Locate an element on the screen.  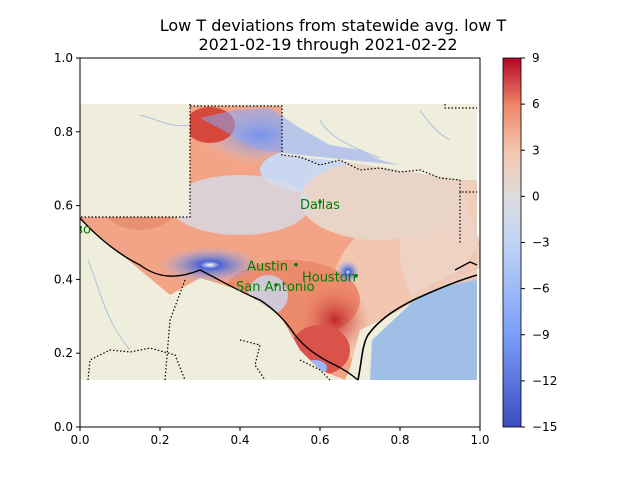
city-label: El Paso is located at coordinates (68, 230).